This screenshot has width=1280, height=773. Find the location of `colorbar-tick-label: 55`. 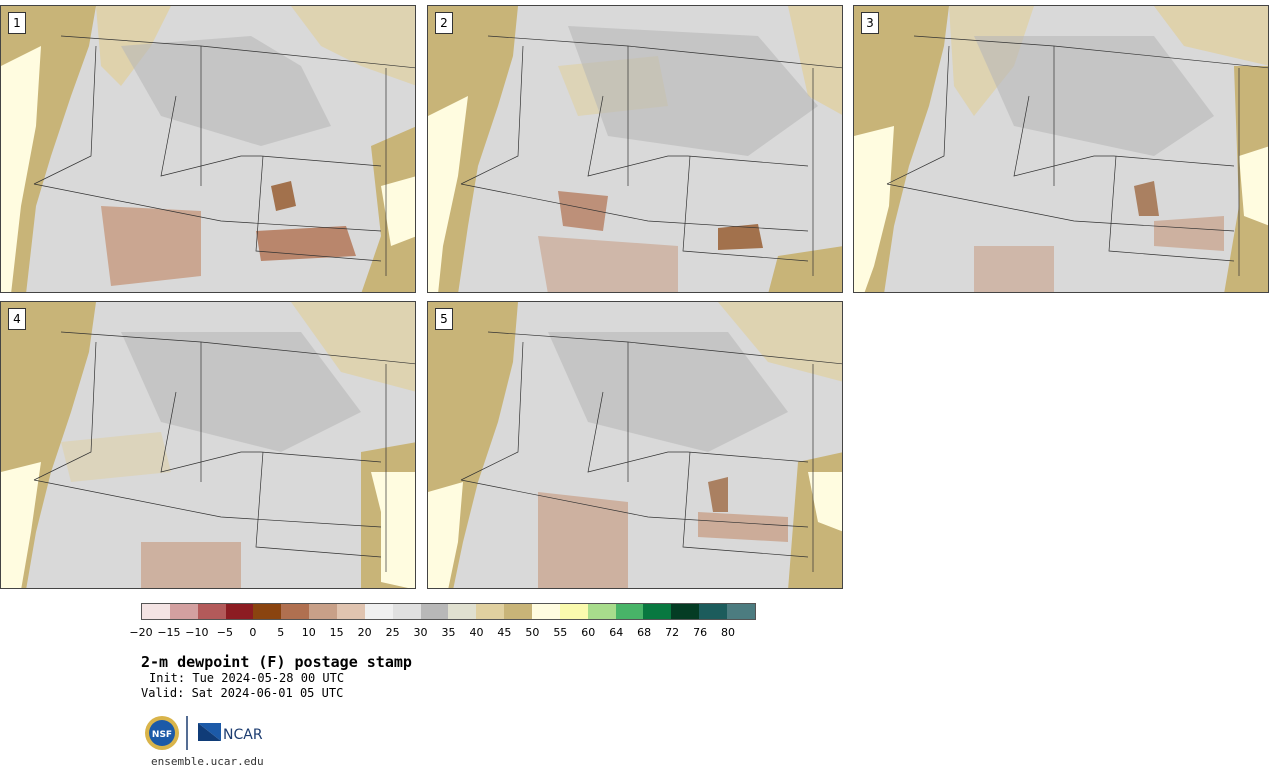

colorbar-tick-label: 55 is located at coordinates (560, 632).